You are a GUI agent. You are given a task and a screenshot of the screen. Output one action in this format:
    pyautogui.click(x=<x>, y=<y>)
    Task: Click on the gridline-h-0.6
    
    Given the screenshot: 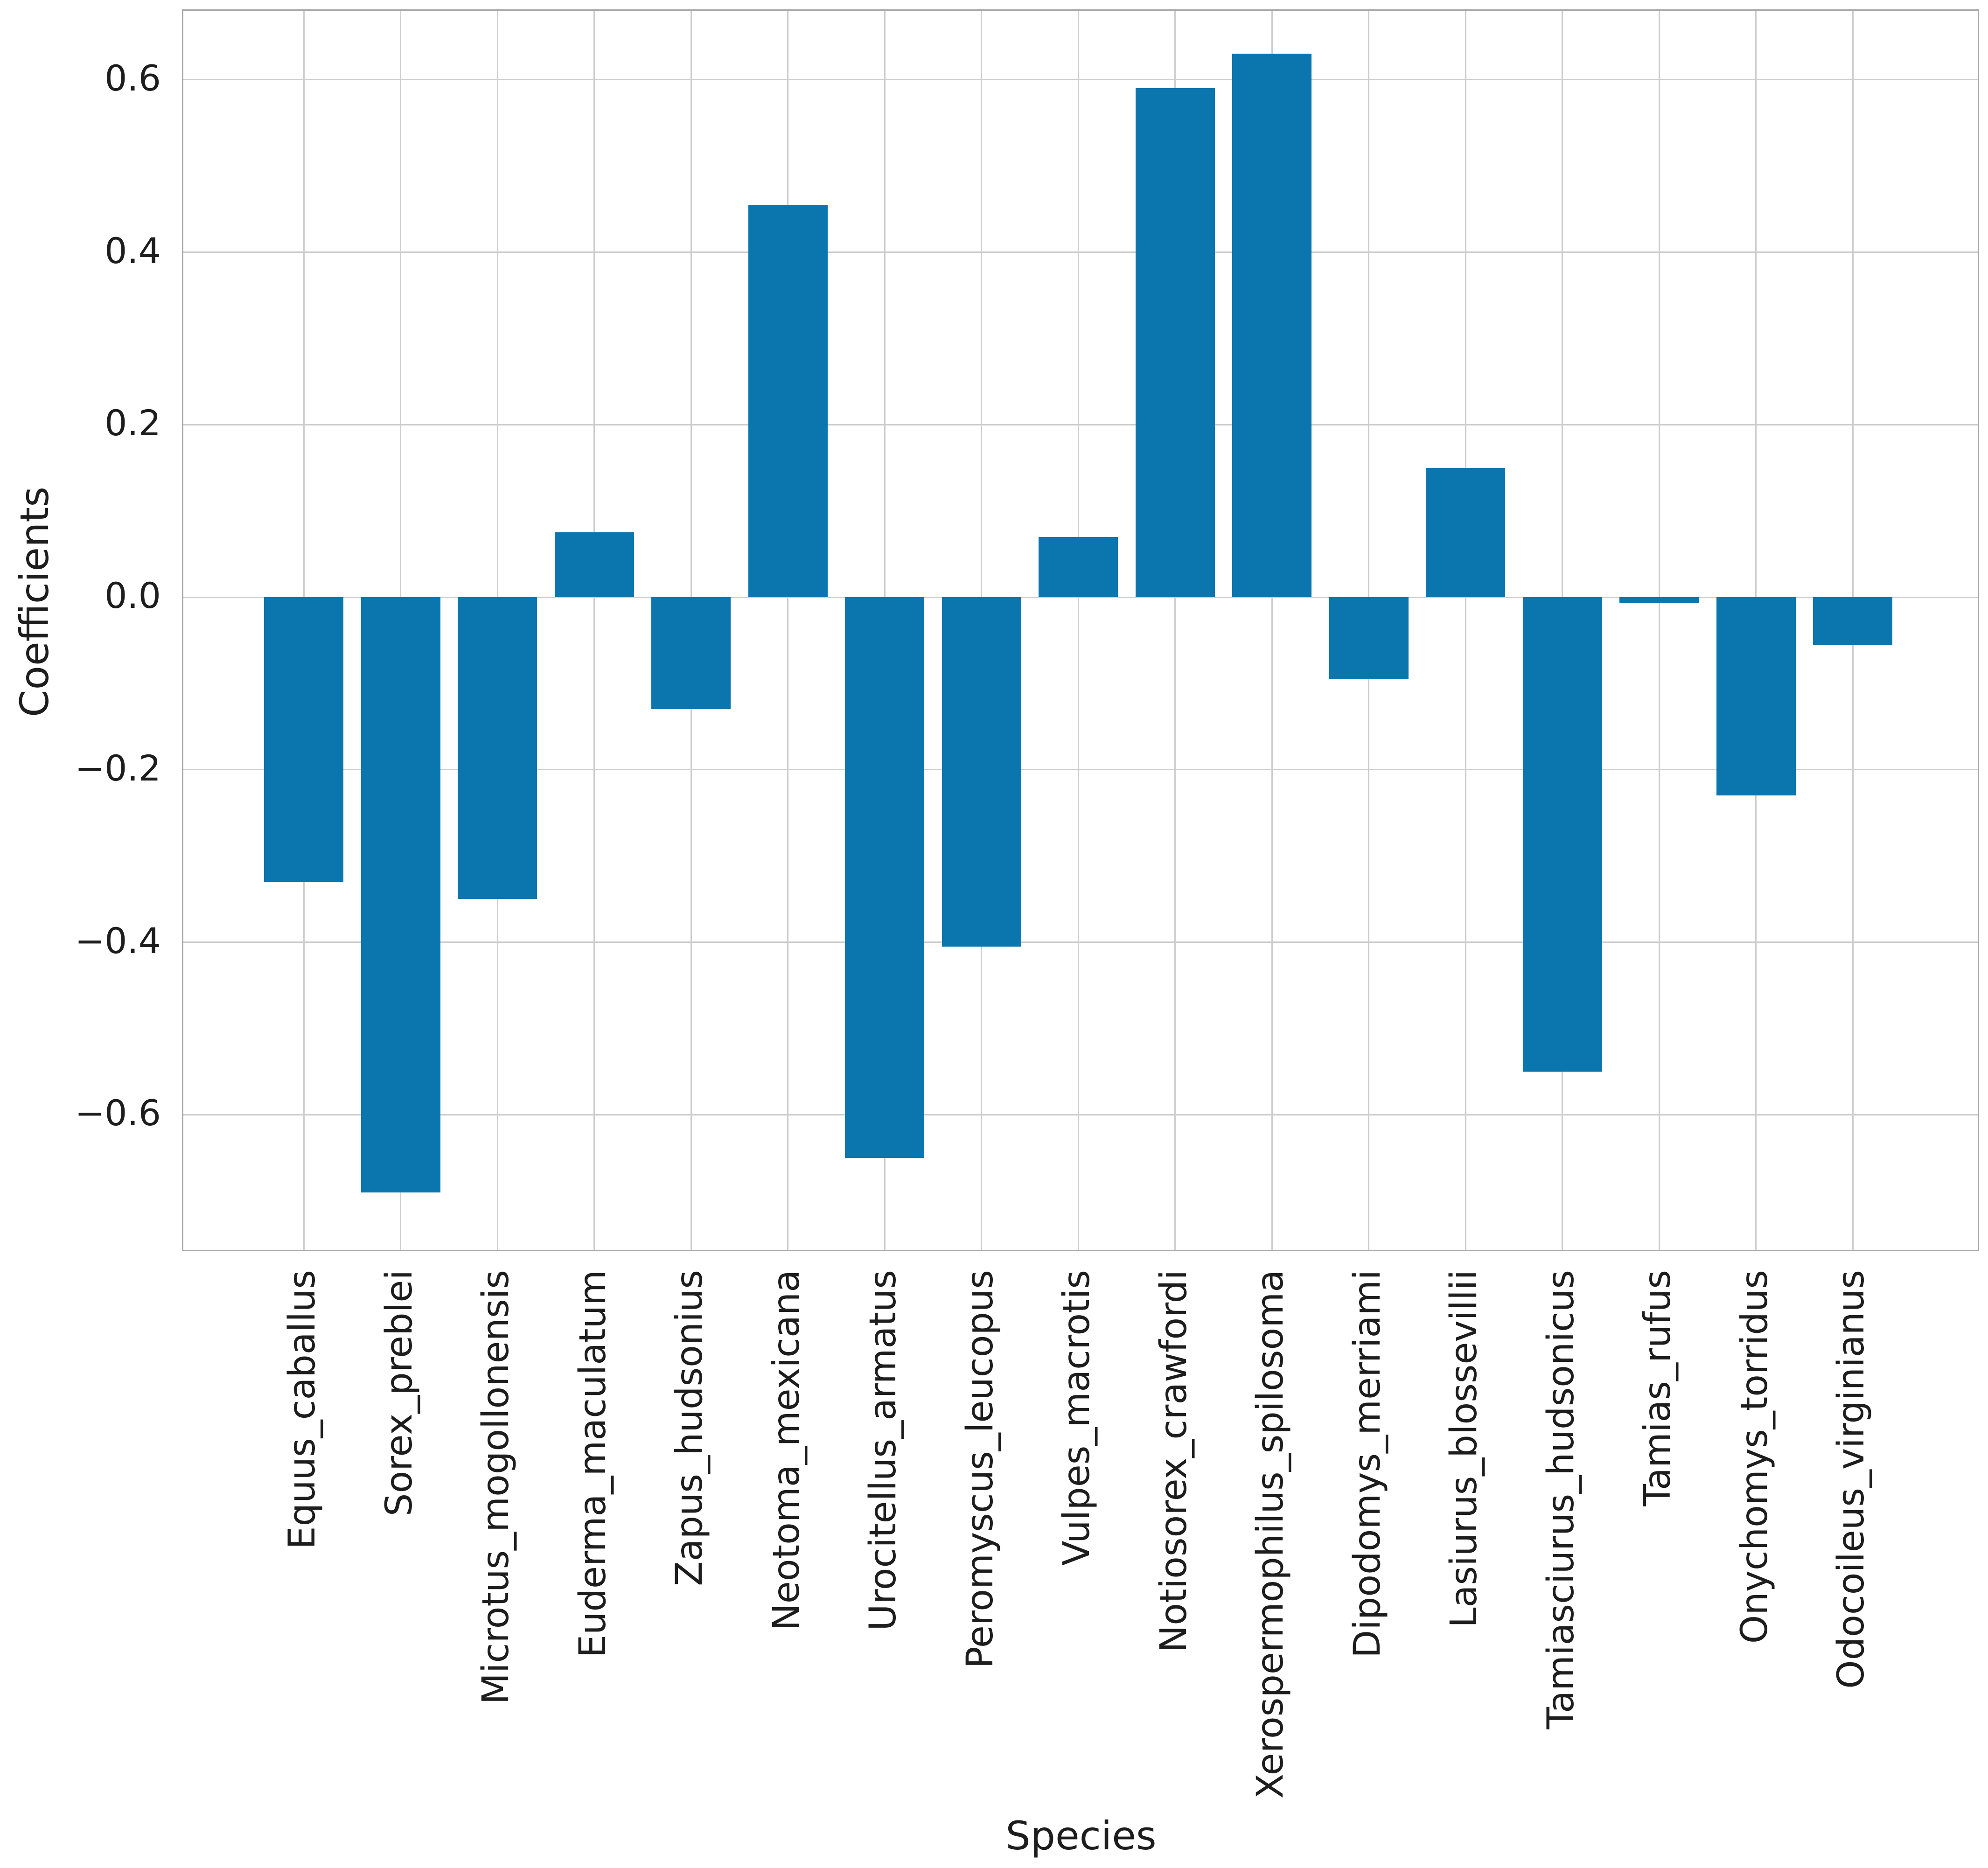 What is the action you would take?
    pyautogui.click(x=1081, y=80)
    